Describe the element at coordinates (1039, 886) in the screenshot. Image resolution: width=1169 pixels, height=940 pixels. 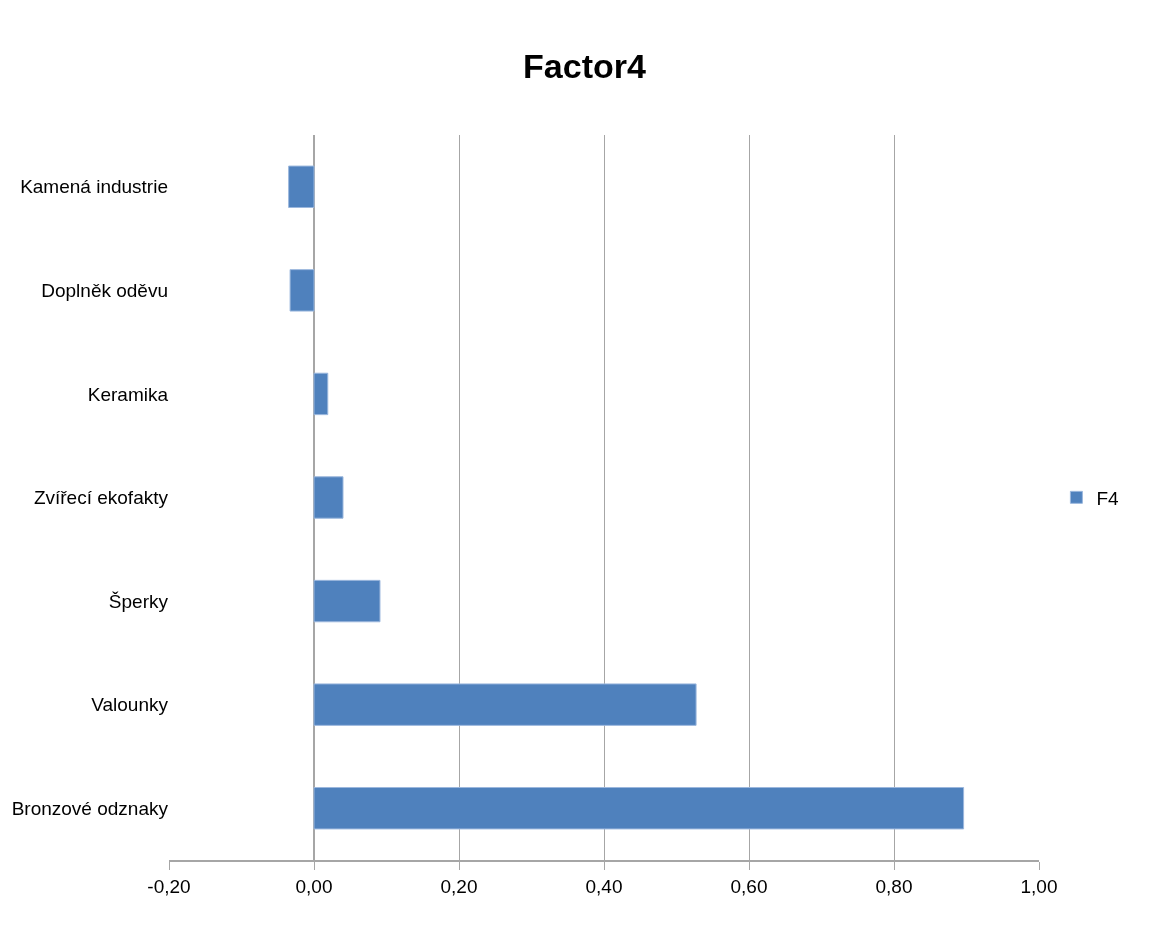
I see `x-tick-label: 1,00` at that location.